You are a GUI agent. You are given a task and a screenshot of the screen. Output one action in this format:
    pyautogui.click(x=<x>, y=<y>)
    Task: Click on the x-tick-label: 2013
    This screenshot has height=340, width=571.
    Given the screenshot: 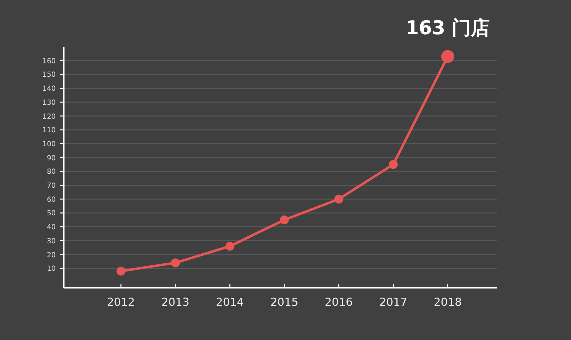 What is the action you would take?
    pyautogui.click(x=176, y=302)
    